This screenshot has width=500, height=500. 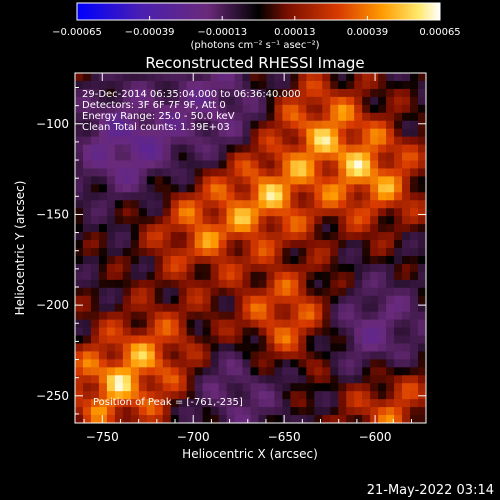 What do you see at coordinates (284, 437) in the screenshot?
I see `x-tick-label: −650` at bounding box center [284, 437].